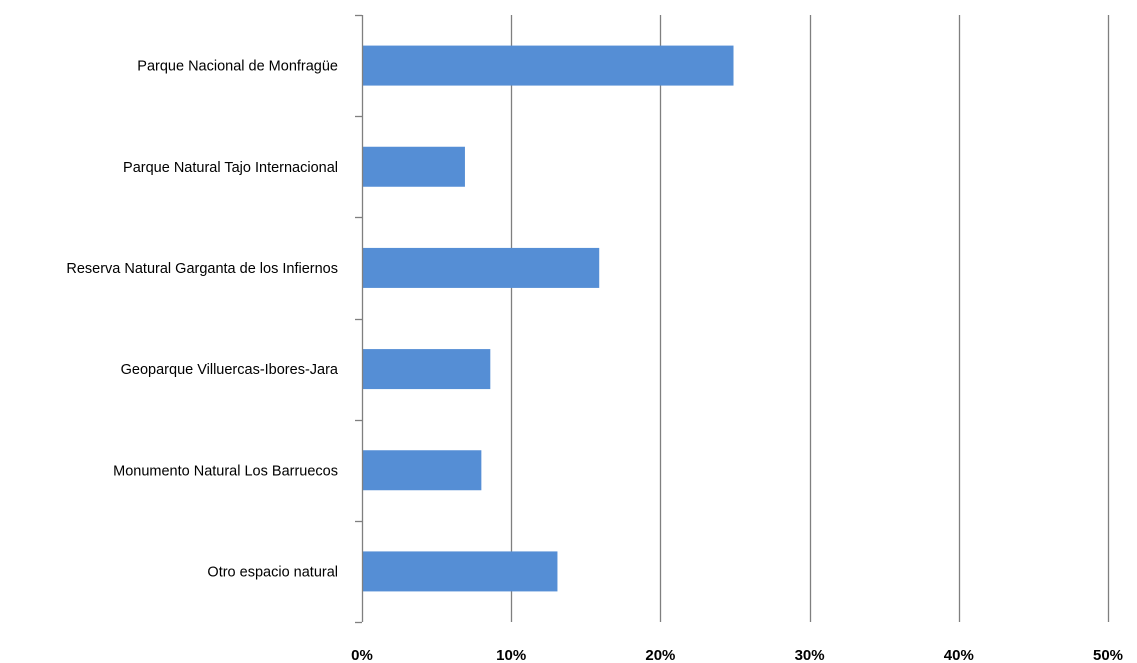 This screenshot has width=1137, height=663. Describe the element at coordinates (737, 655) in the screenshot. I see `tick-labels: 0% 10% 20% 30% 40% 50%` at that location.